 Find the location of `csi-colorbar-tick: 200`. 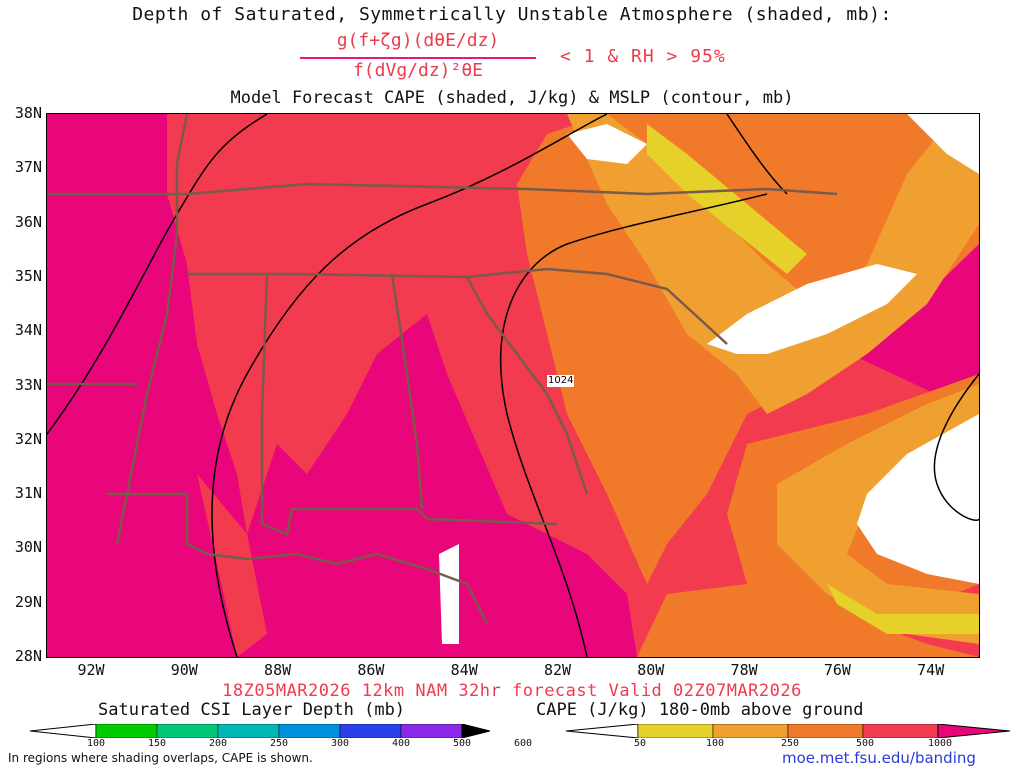

csi-colorbar-tick: 200 is located at coordinates (218, 743).